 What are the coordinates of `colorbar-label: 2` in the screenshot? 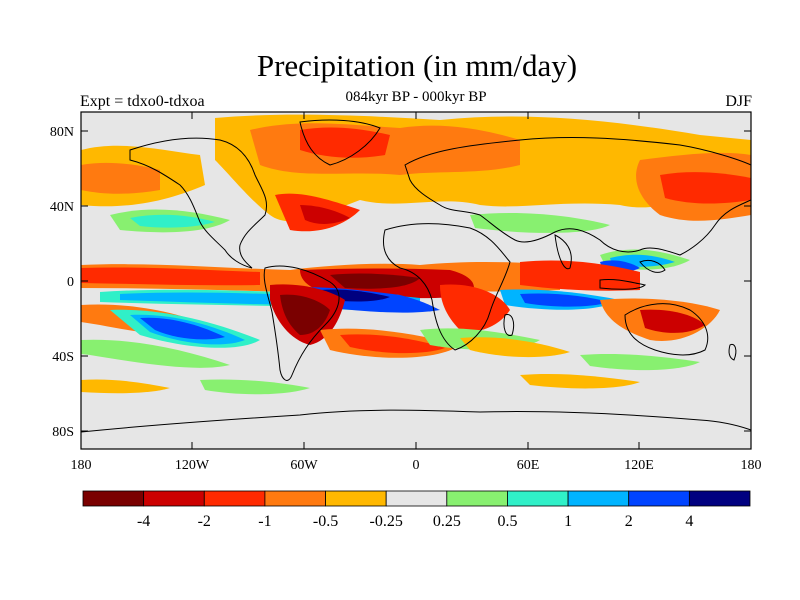 It's located at (629, 521).